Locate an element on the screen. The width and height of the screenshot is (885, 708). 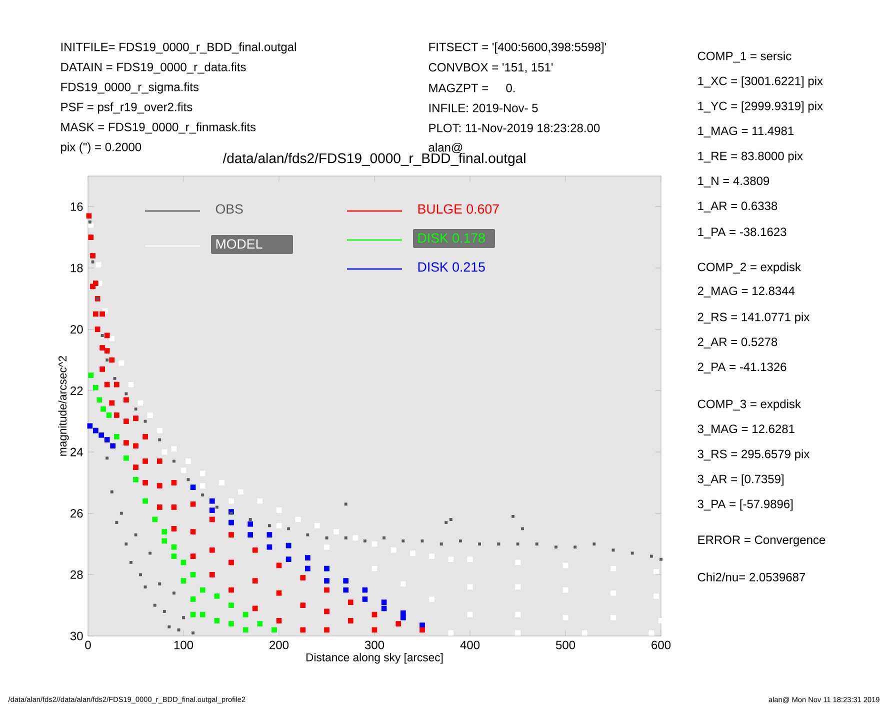
text: 2_PA = -41.1326 is located at coordinates (742, 368).